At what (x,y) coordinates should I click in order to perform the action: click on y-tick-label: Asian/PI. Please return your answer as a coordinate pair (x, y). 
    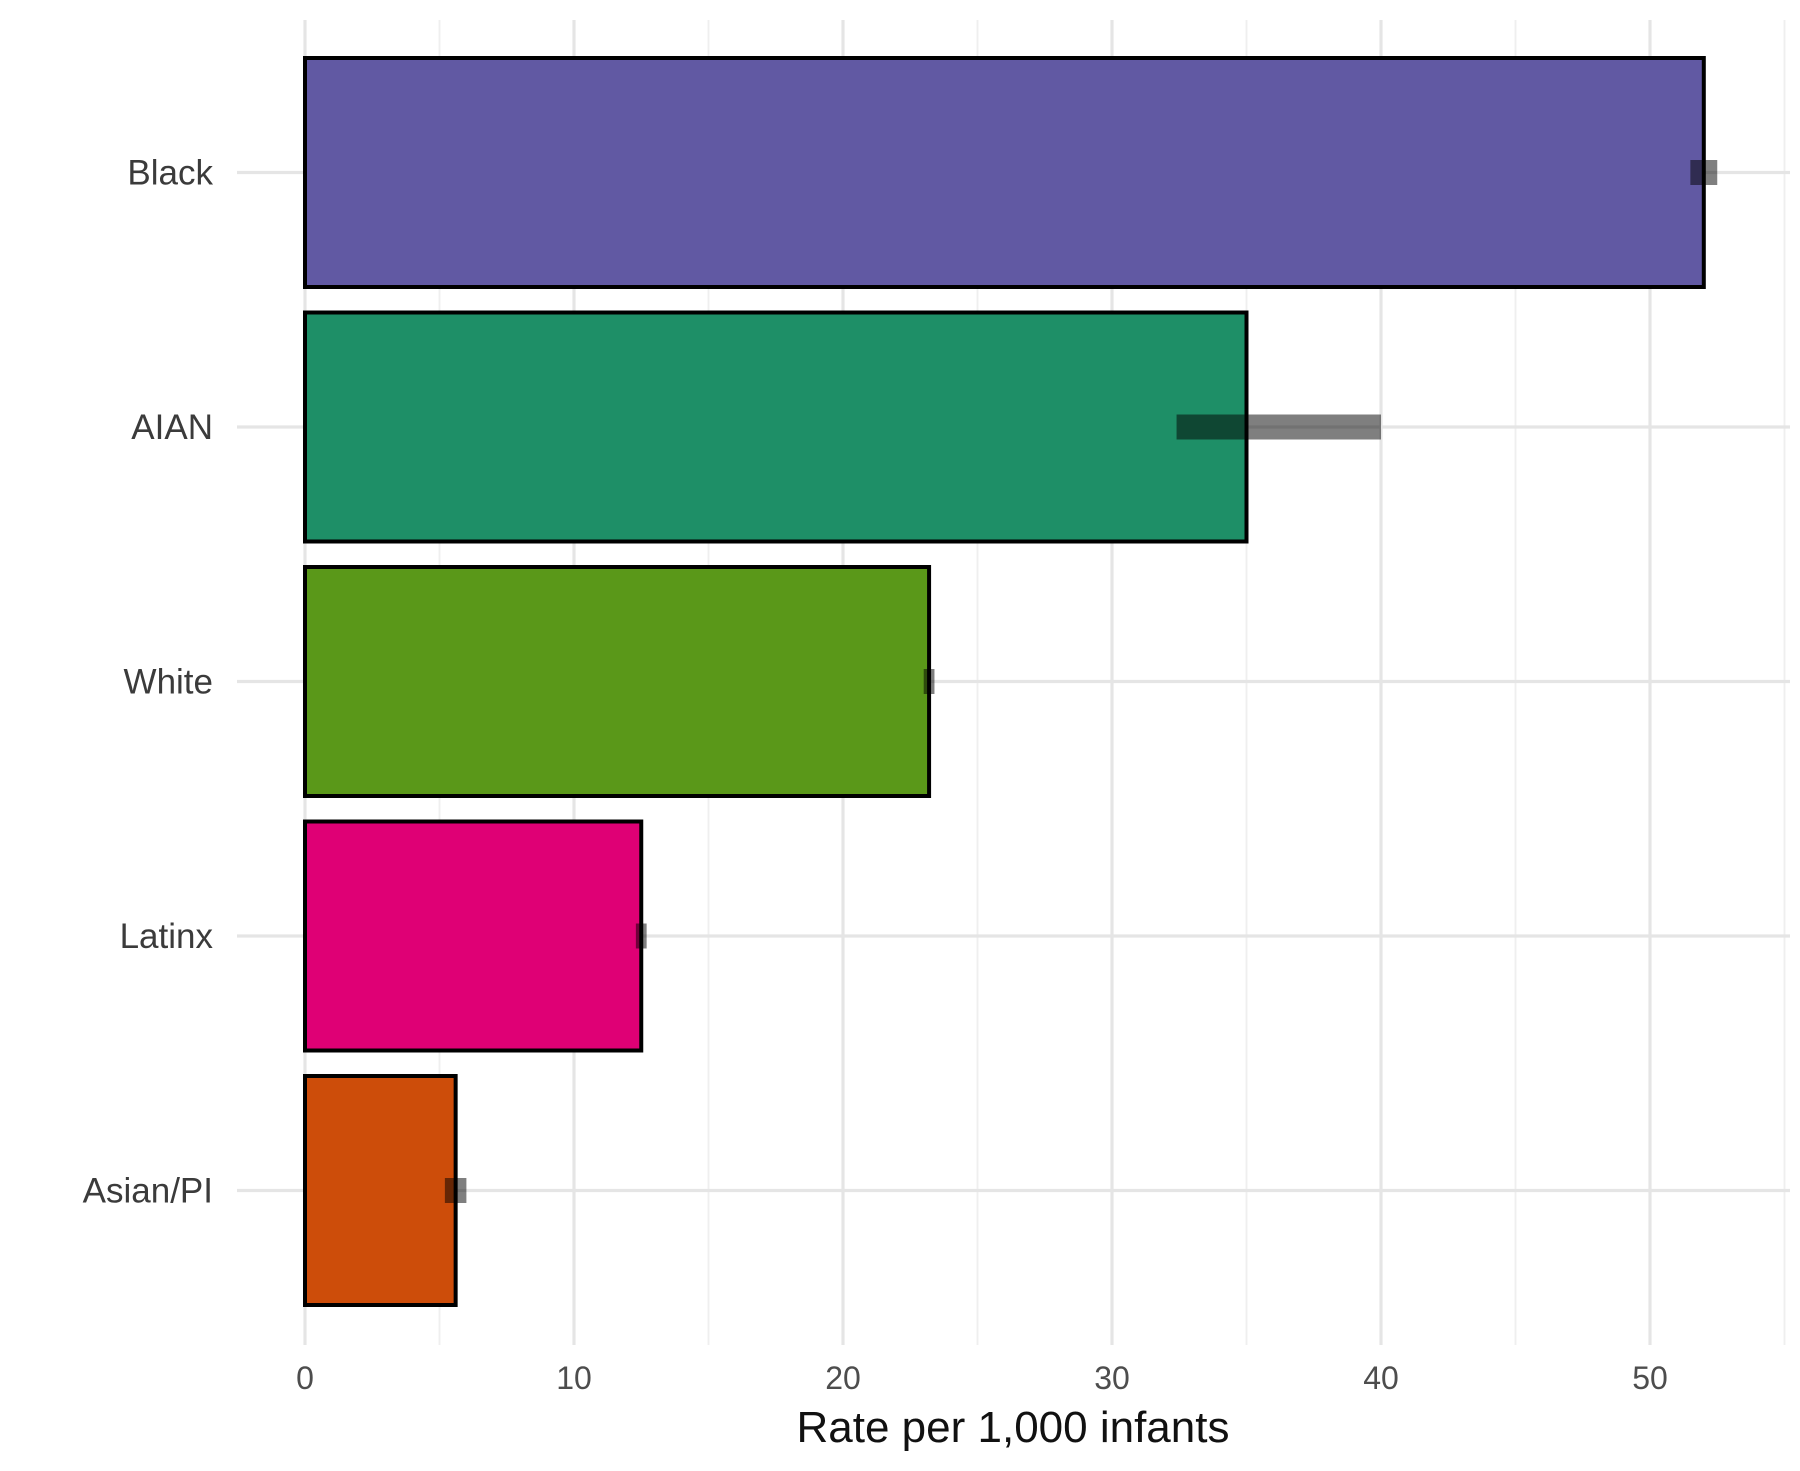
    Looking at the image, I should click on (148, 1191).